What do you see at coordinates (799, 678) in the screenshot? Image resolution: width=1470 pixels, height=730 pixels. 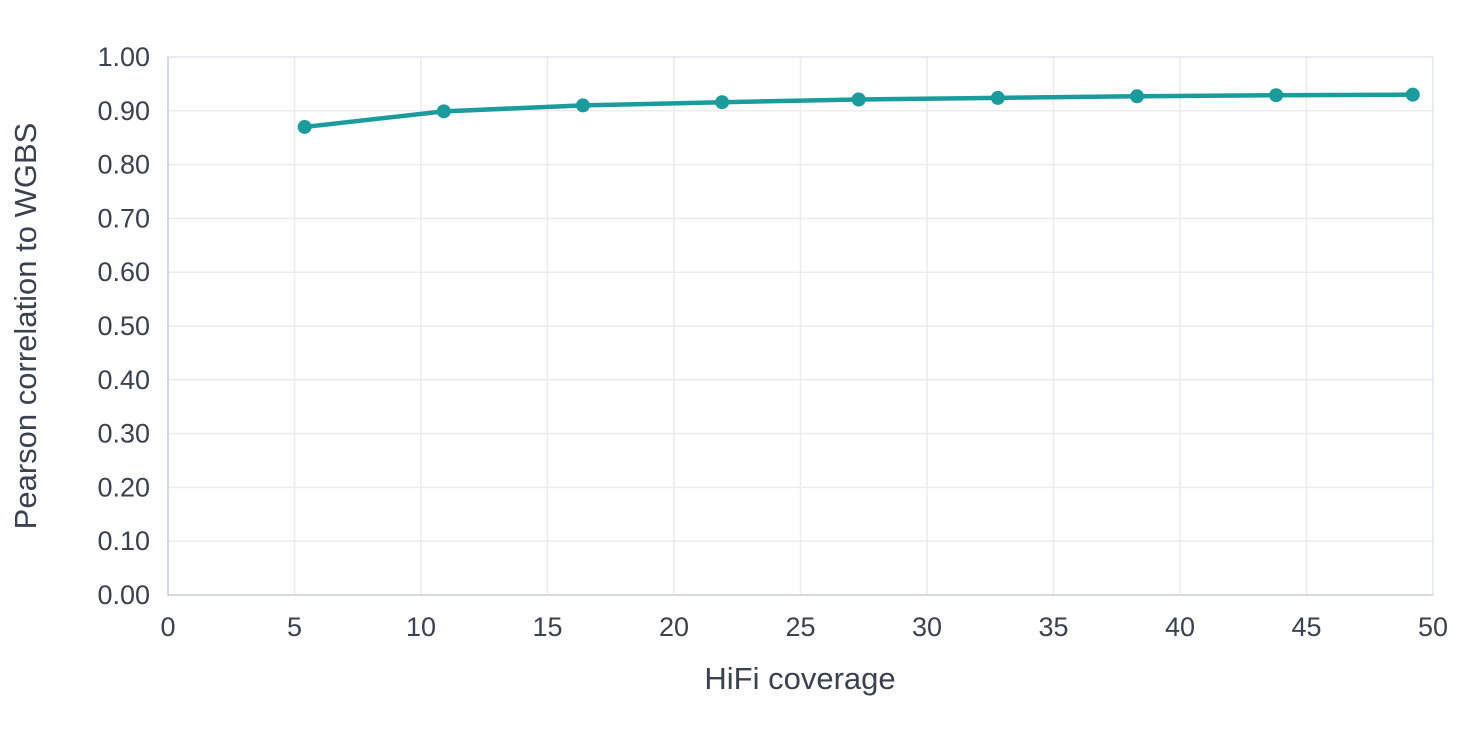 I see `x-axis-title: HiFi coverage` at bounding box center [799, 678].